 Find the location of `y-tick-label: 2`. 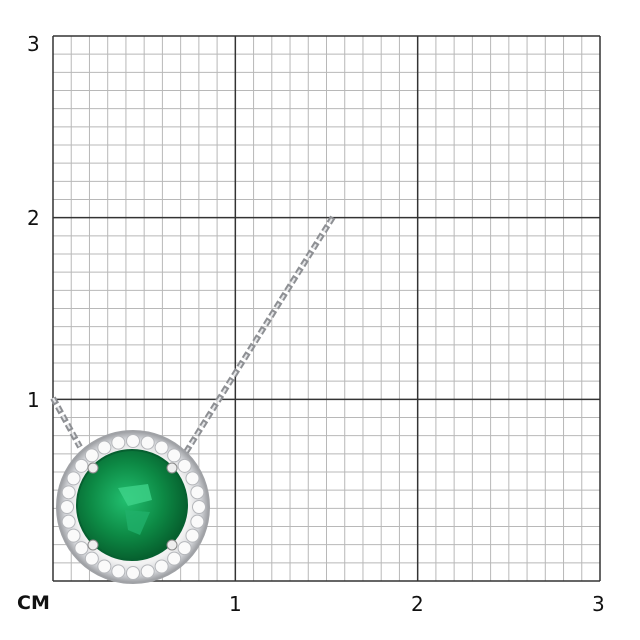

y-tick-label: 2 is located at coordinates (33, 218).